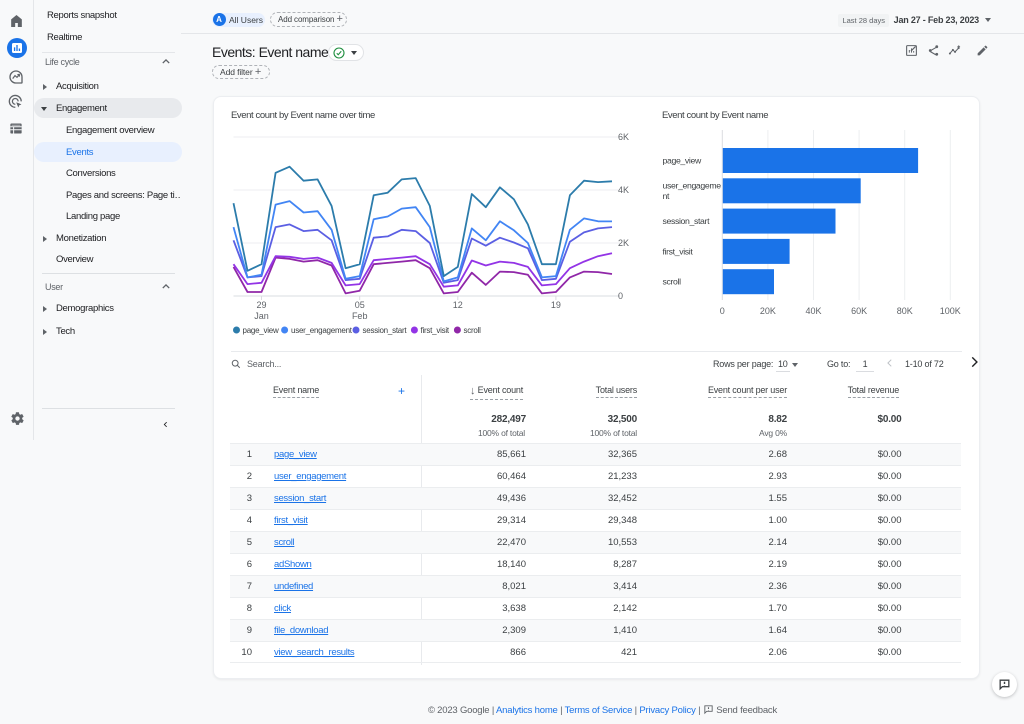 Image resolution: width=1024 pixels, height=724 pixels. I want to click on svg-text: 4K, so click(623, 190).